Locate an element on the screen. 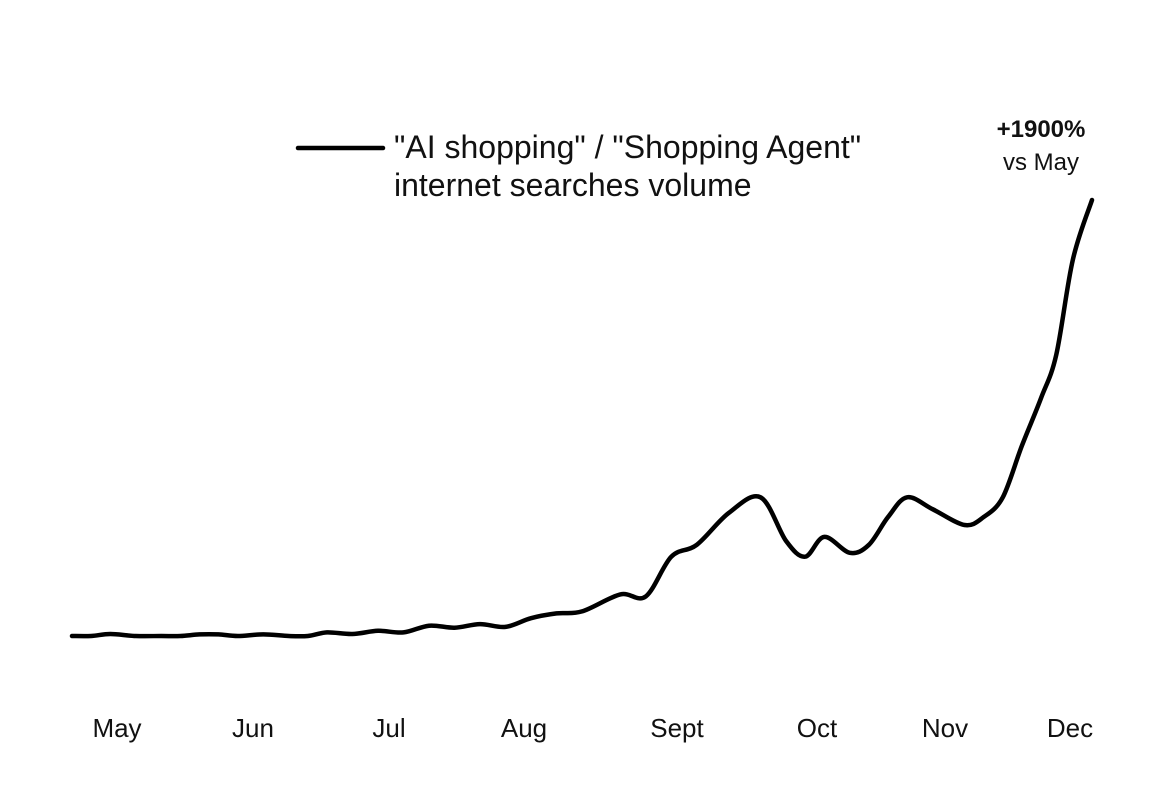 The image size is (1164, 793). peak-annotation: +1900% vs May is located at coordinates (1041, 146).